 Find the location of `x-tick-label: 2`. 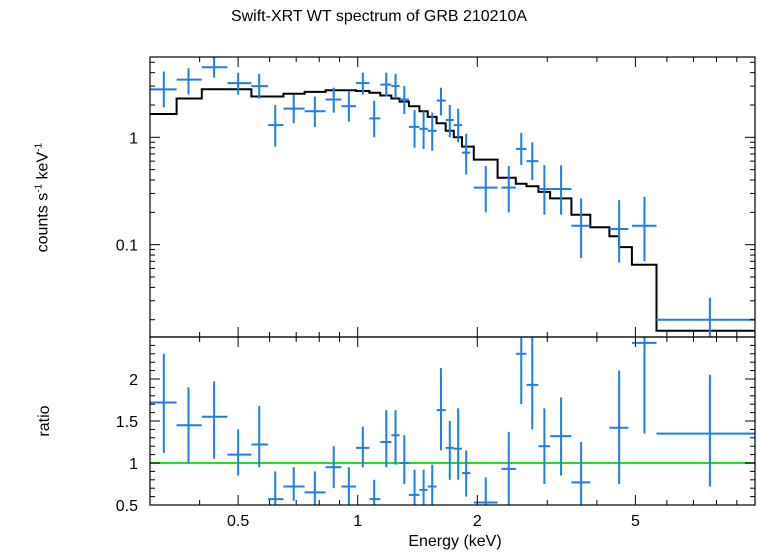

x-tick-label: 2 is located at coordinates (477, 521).